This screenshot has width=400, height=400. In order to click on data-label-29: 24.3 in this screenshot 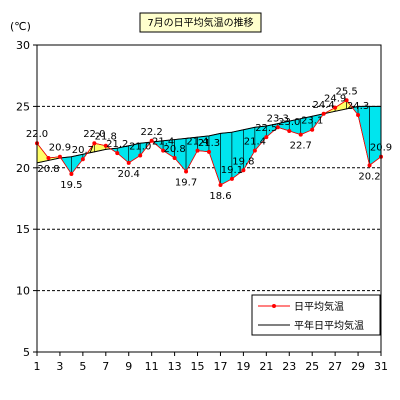, I will do `click(358, 106)`.